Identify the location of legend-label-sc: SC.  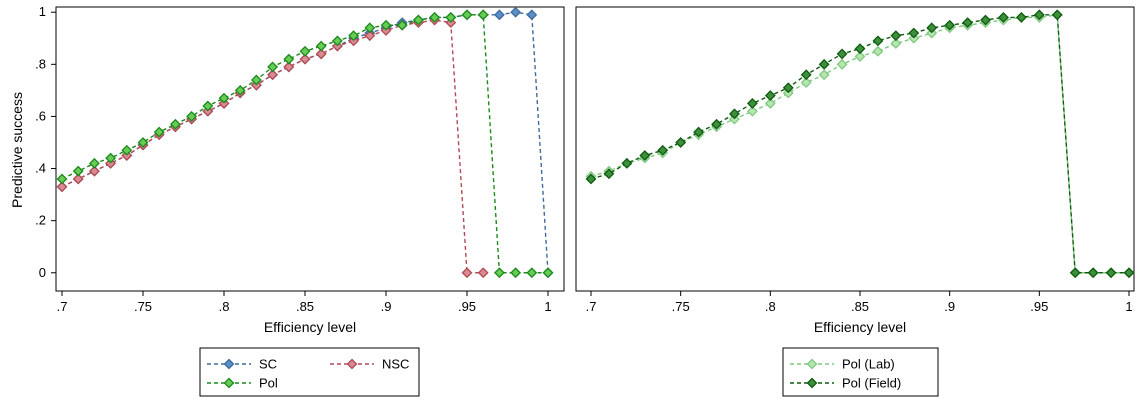
(268, 364).